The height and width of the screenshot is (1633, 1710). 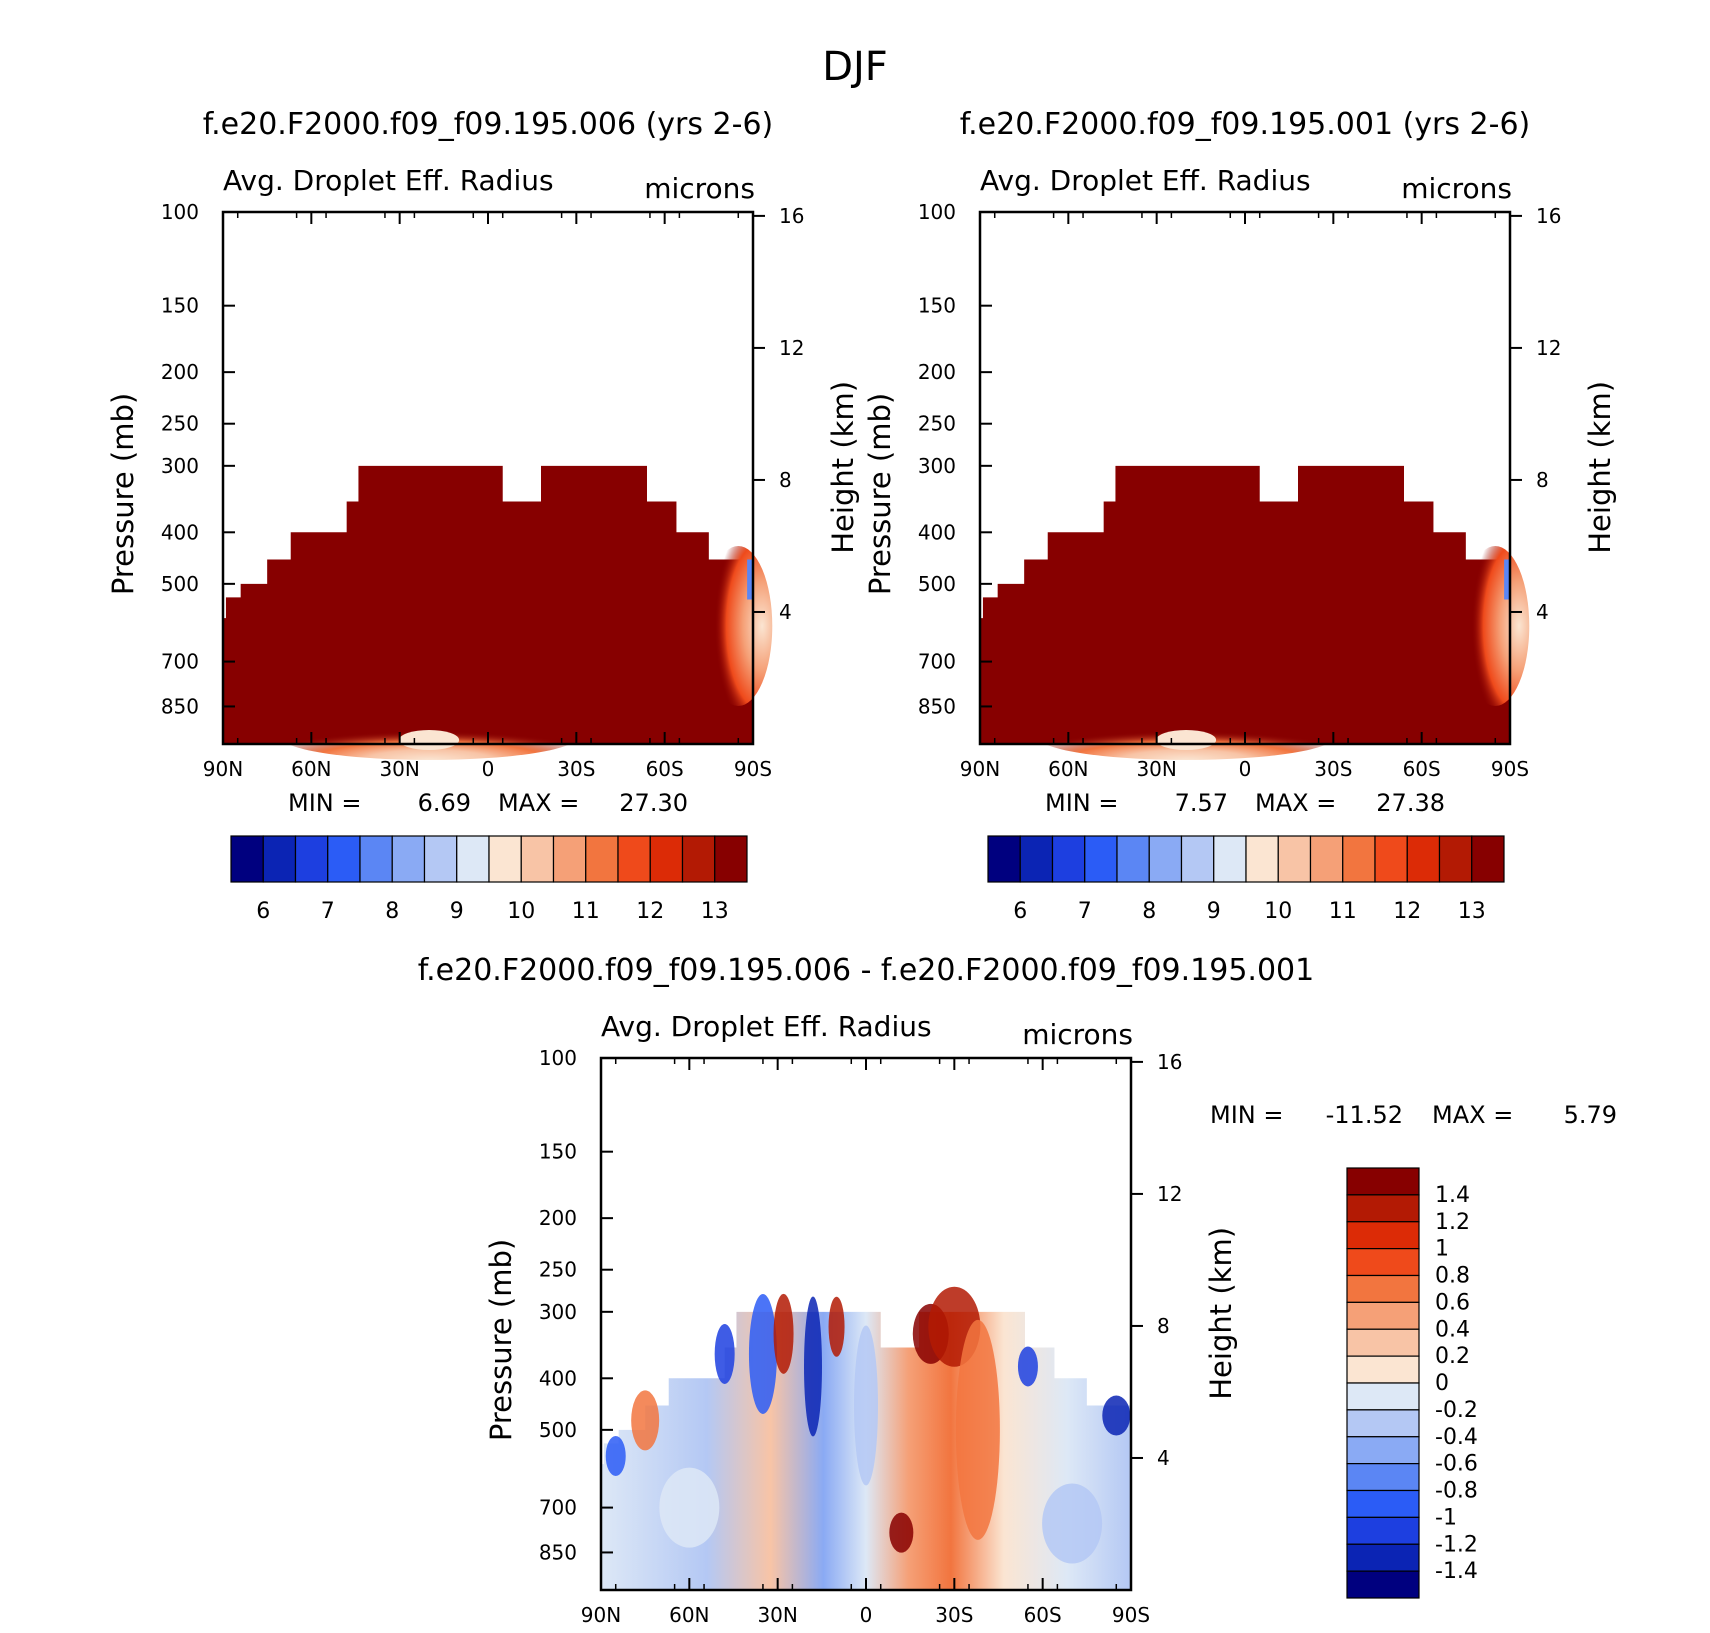 What do you see at coordinates (488, 604) in the screenshot?
I see `cloud-region-max` at bounding box center [488, 604].